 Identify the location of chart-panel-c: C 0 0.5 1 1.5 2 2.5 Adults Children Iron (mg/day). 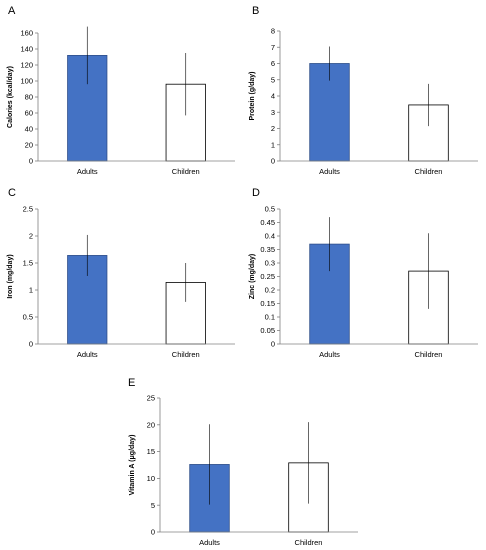
(121, 273).